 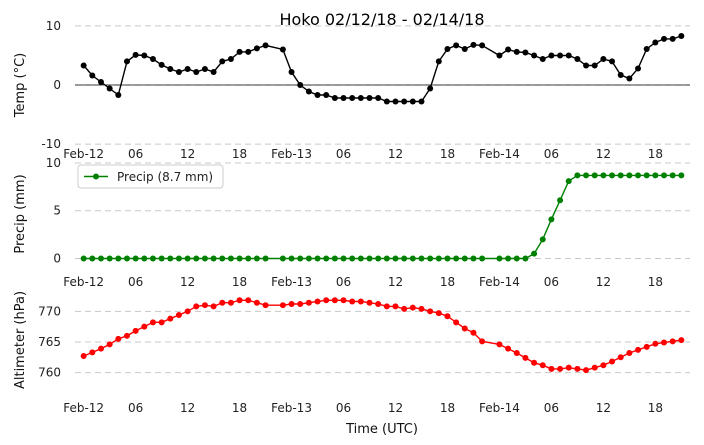 I want to click on temperature-x-tick-label: 06, so click(x=551, y=154).